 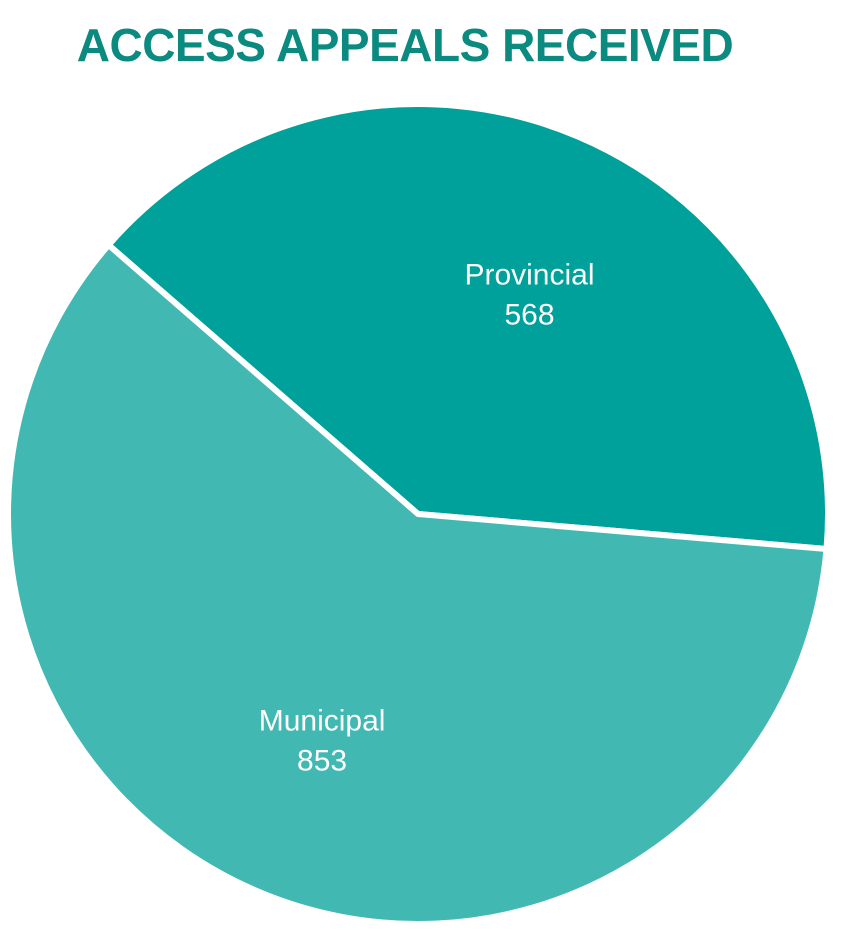 What do you see at coordinates (529, 315) in the screenshot?
I see `slice-label-value: 568` at bounding box center [529, 315].